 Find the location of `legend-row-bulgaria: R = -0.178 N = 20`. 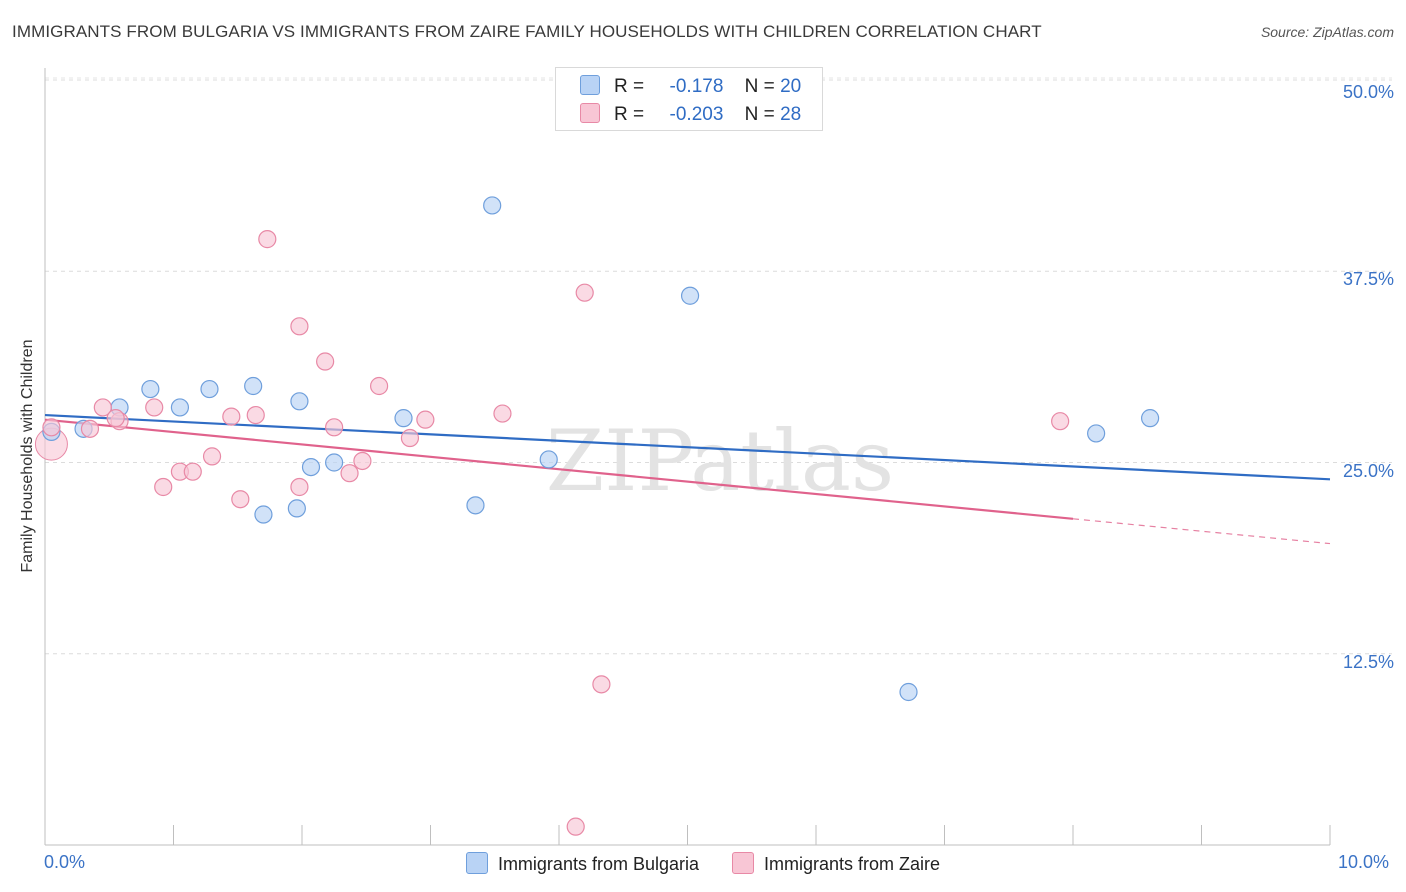

legend-row-bulgaria: R = -0.178 N = 20 is located at coordinates (690, 86).